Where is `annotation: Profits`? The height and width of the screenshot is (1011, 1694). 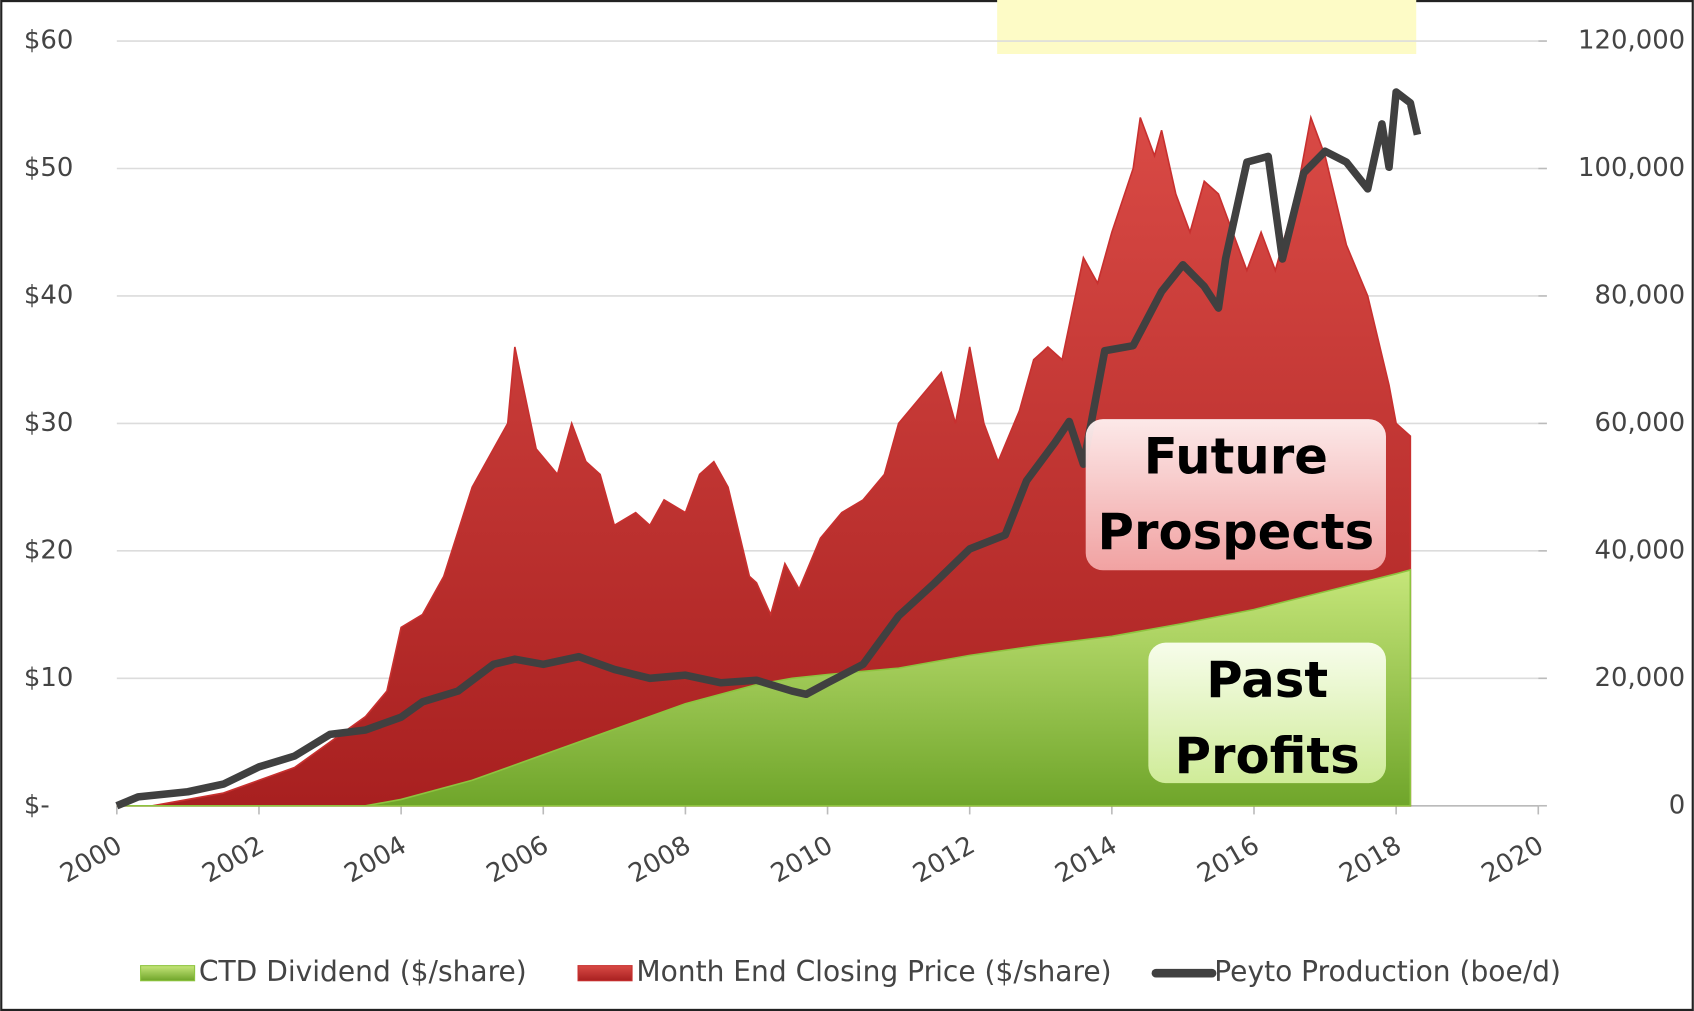
annotation: Profits is located at coordinates (1267, 756).